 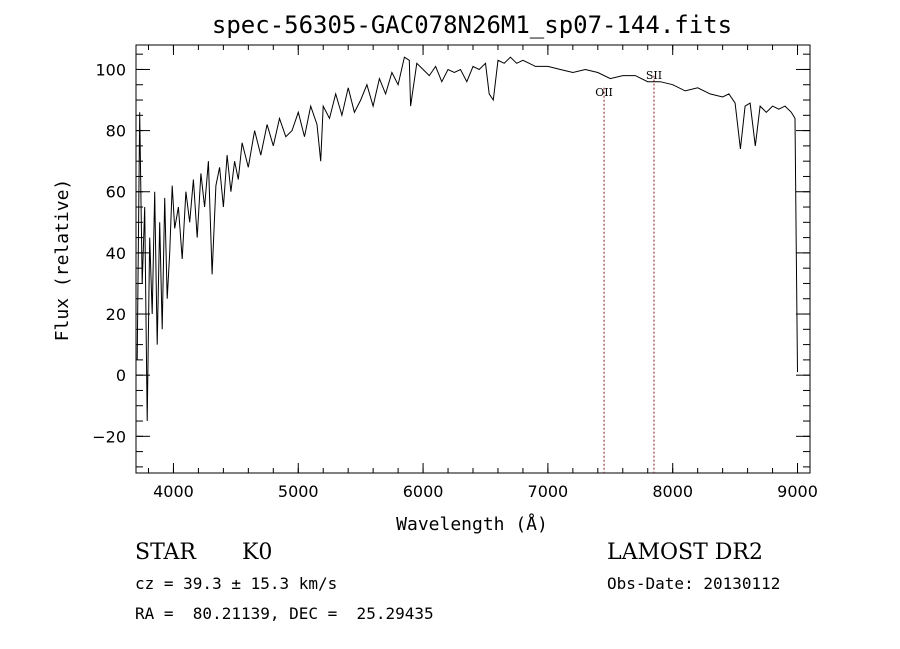 What do you see at coordinates (654, 75) in the screenshot?
I see `marker-label-sii: SII` at bounding box center [654, 75].